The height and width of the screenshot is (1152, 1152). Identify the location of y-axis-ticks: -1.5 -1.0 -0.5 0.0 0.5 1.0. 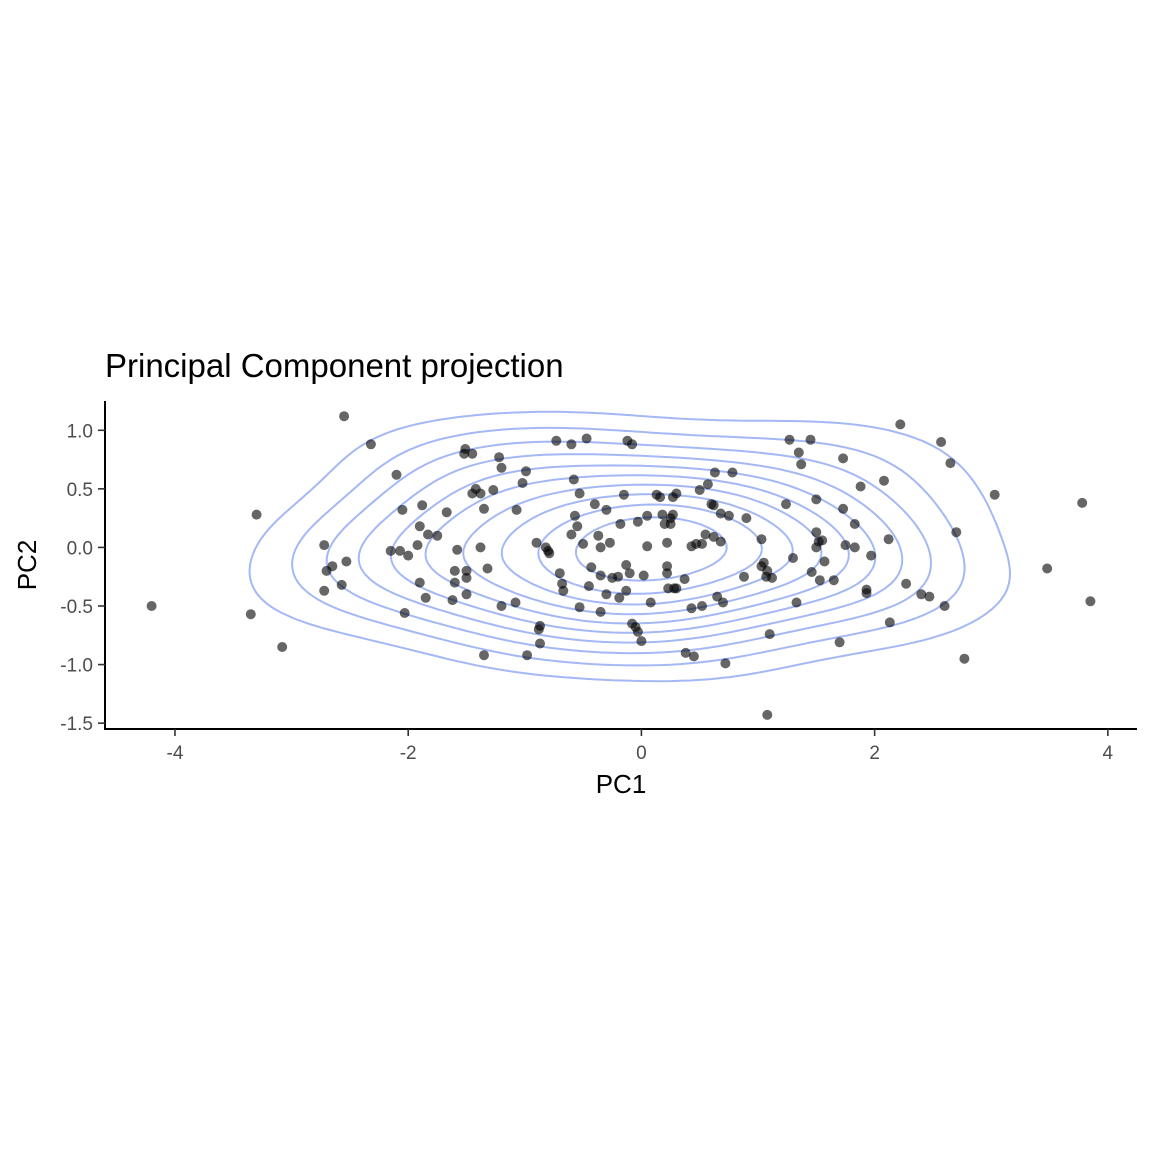
(82, 578).